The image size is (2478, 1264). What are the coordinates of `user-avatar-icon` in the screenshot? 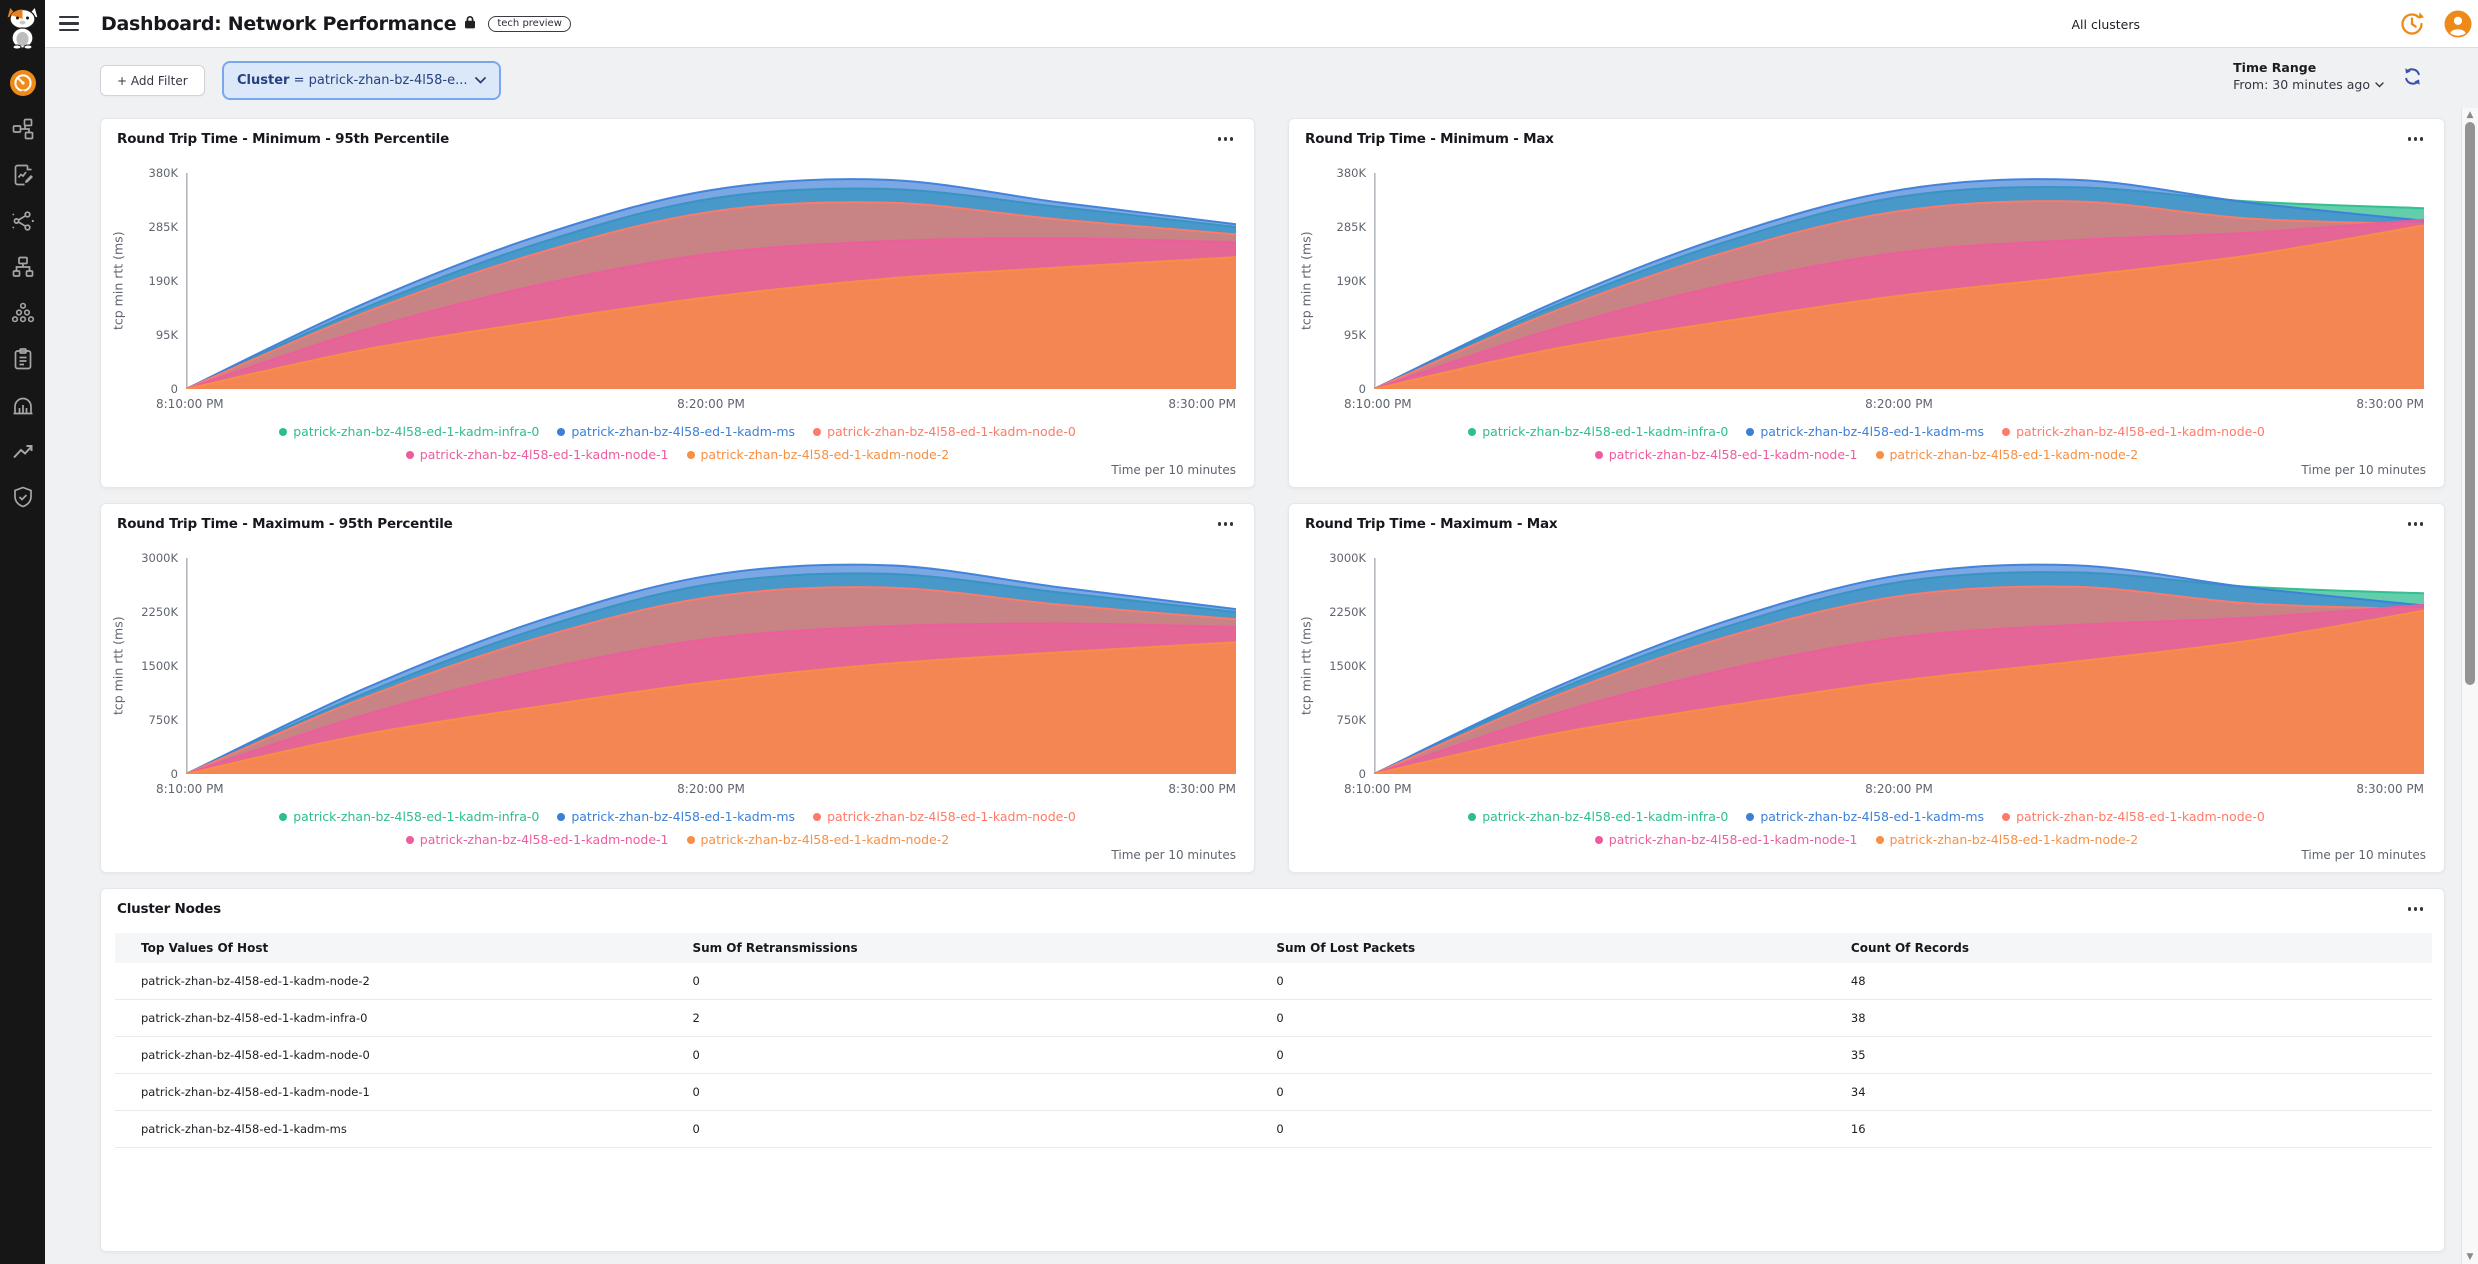 It's located at (2458, 24).